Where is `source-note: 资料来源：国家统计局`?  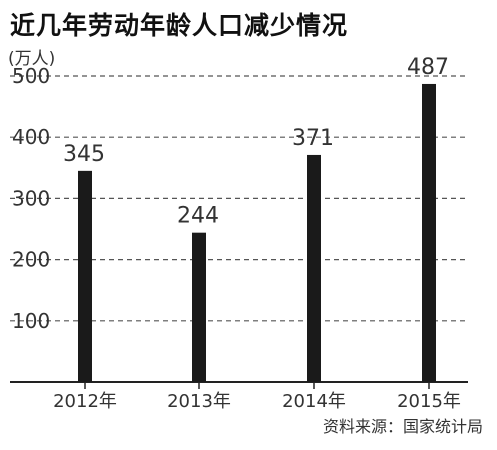
source-note: 资料来源：国家统计局 is located at coordinates (402, 426).